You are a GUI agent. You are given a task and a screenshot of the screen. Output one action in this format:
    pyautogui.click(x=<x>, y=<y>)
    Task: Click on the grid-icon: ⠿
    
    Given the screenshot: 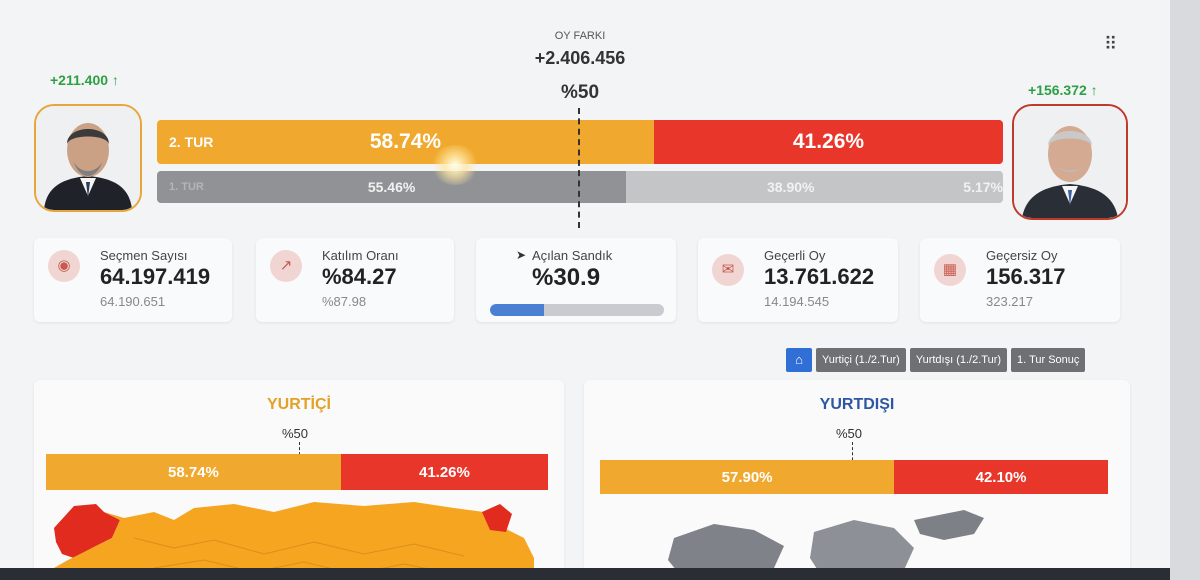 What is the action you would take?
    pyautogui.click(x=1111, y=44)
    